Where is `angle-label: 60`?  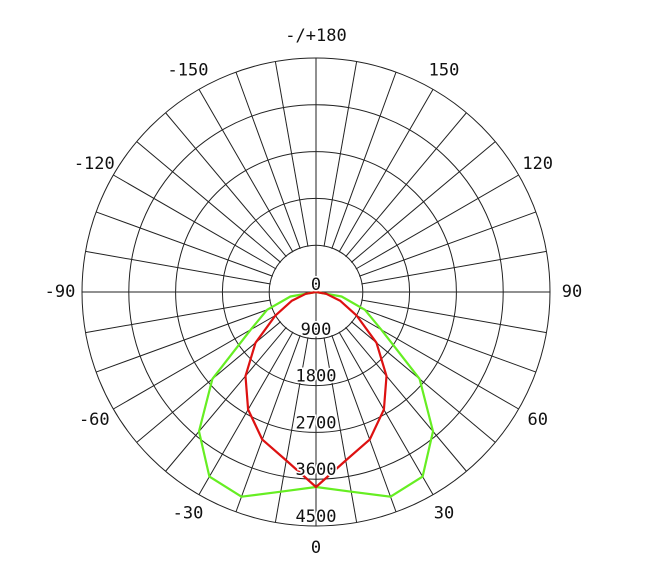 angle-label: 60 is located at coordinates (537, 420).